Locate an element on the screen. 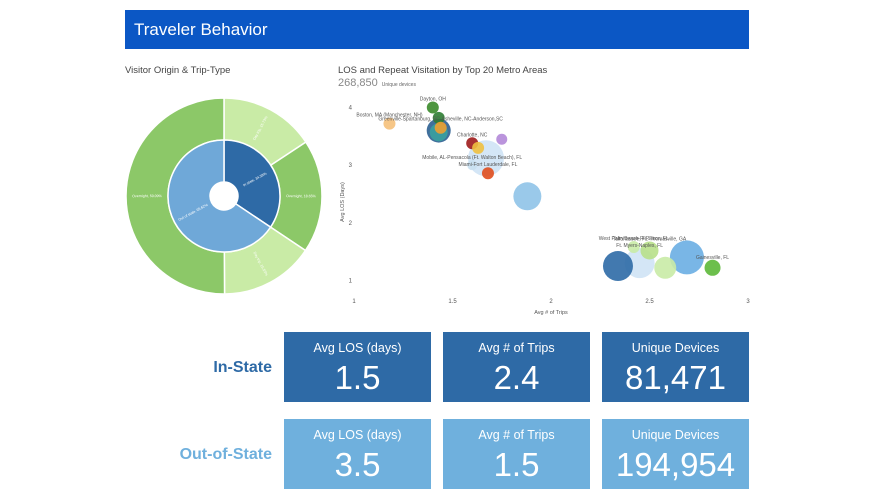 The width and height of the screenshot is (869, 500). inner-ring-slice is located at coordinates (219, 196).